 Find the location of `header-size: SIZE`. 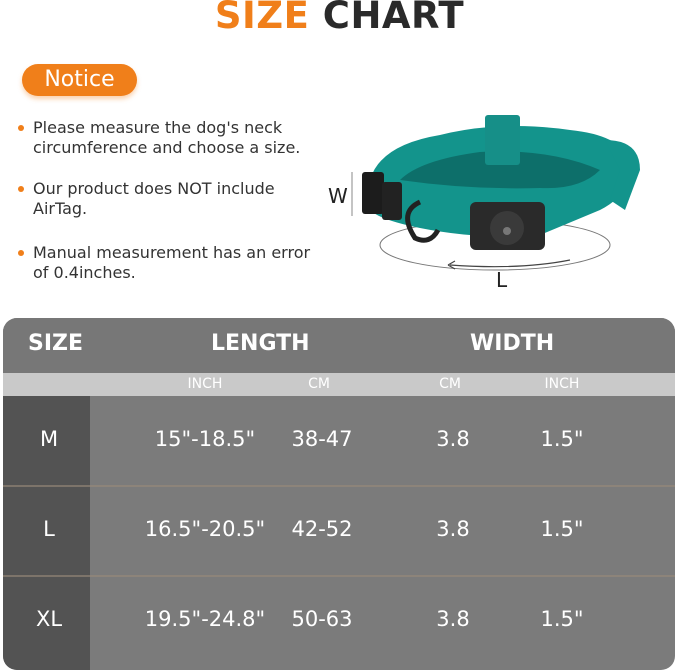

header-size: SIZE is located at coordinates (56, 343).